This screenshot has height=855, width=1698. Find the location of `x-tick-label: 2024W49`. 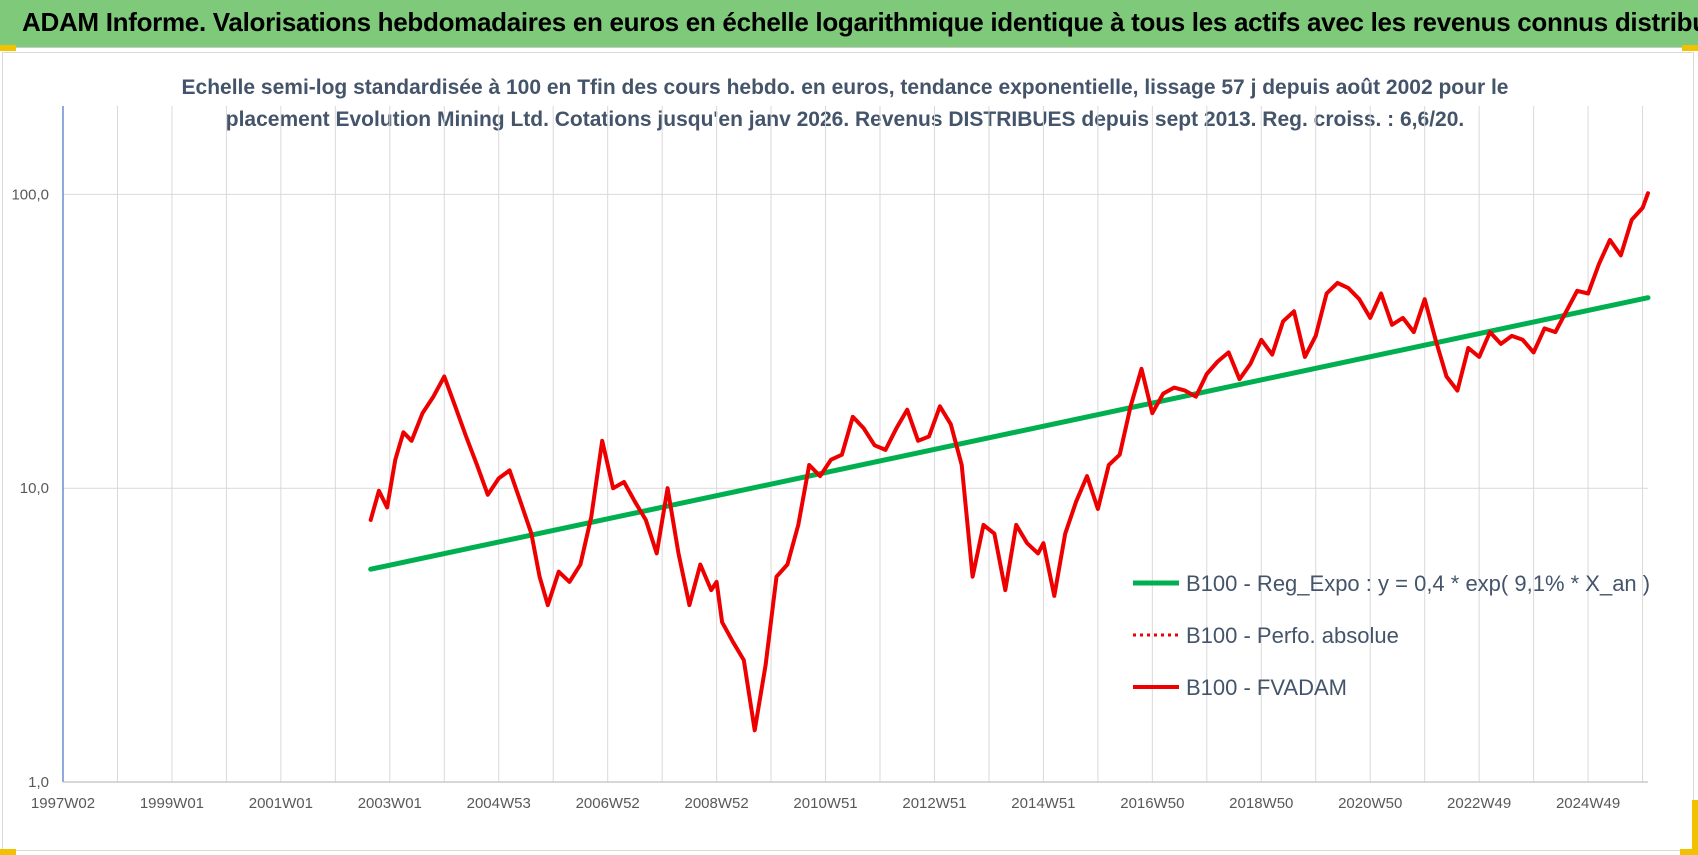

x-tick-label: 2024W49 is located at coordinates (1588, 803).